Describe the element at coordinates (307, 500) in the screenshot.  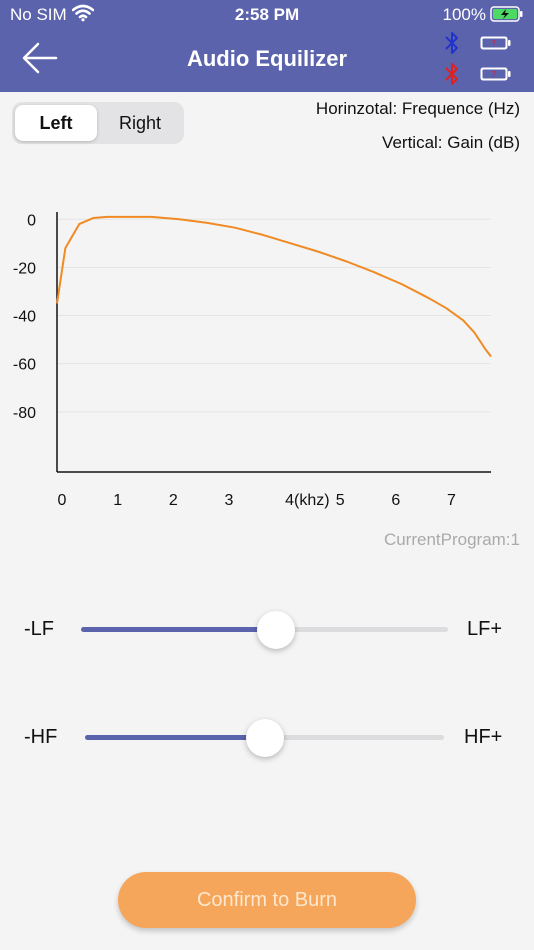
I see `x-tick-label: 4(khz)` at that location.